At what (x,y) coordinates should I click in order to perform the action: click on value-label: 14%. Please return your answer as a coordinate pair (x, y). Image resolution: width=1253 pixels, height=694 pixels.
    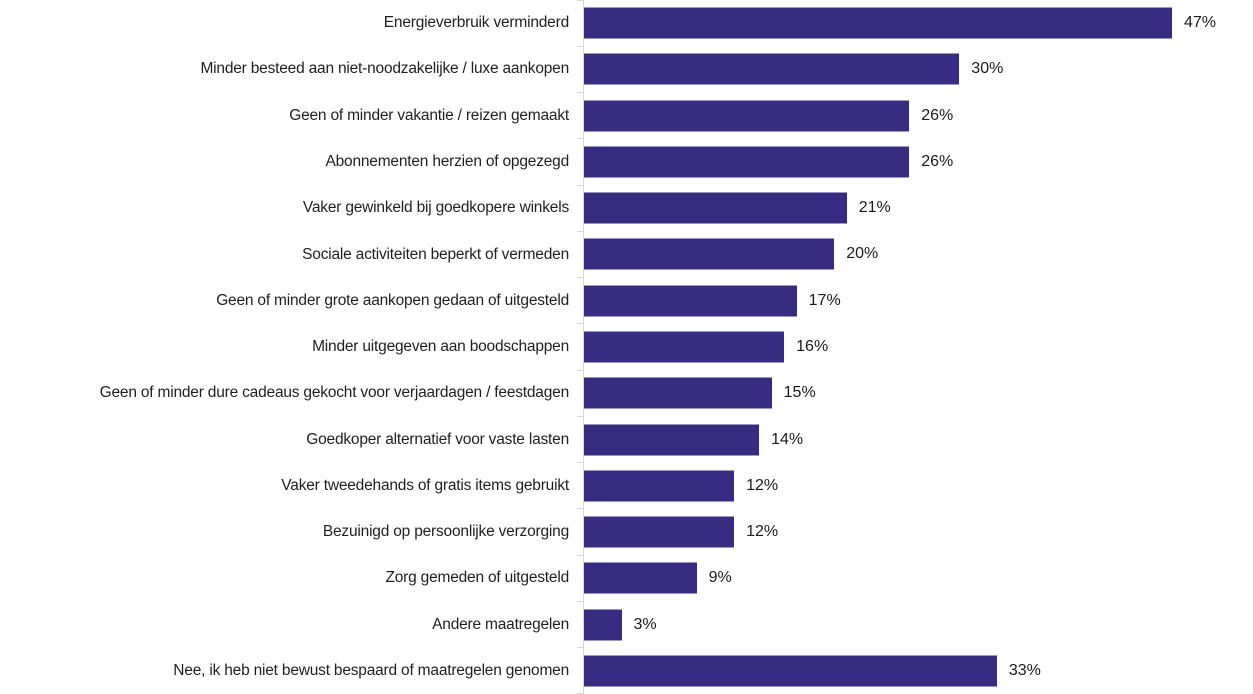
    Looking at the image, I should click on (787, 439).